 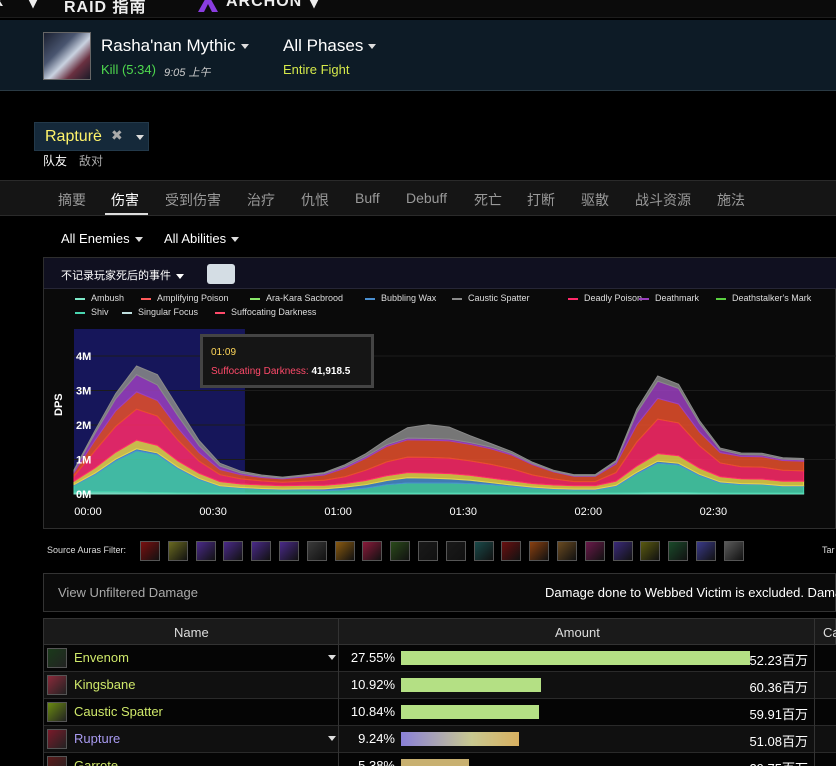 I want to click on nav-raid-guide: RAID 指南, so click(x=105, y=8).